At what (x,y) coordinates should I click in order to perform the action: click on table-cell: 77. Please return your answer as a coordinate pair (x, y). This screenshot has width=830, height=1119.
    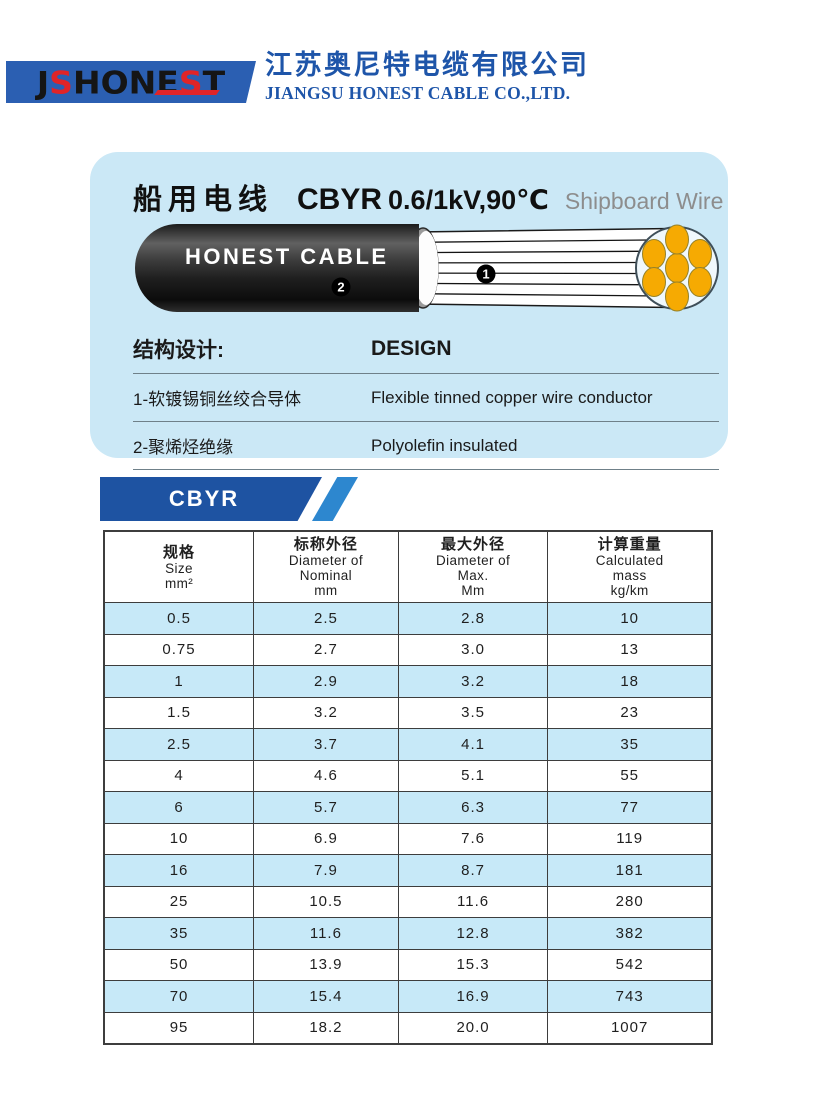
    Looking at the image, I should click on (630, 807).